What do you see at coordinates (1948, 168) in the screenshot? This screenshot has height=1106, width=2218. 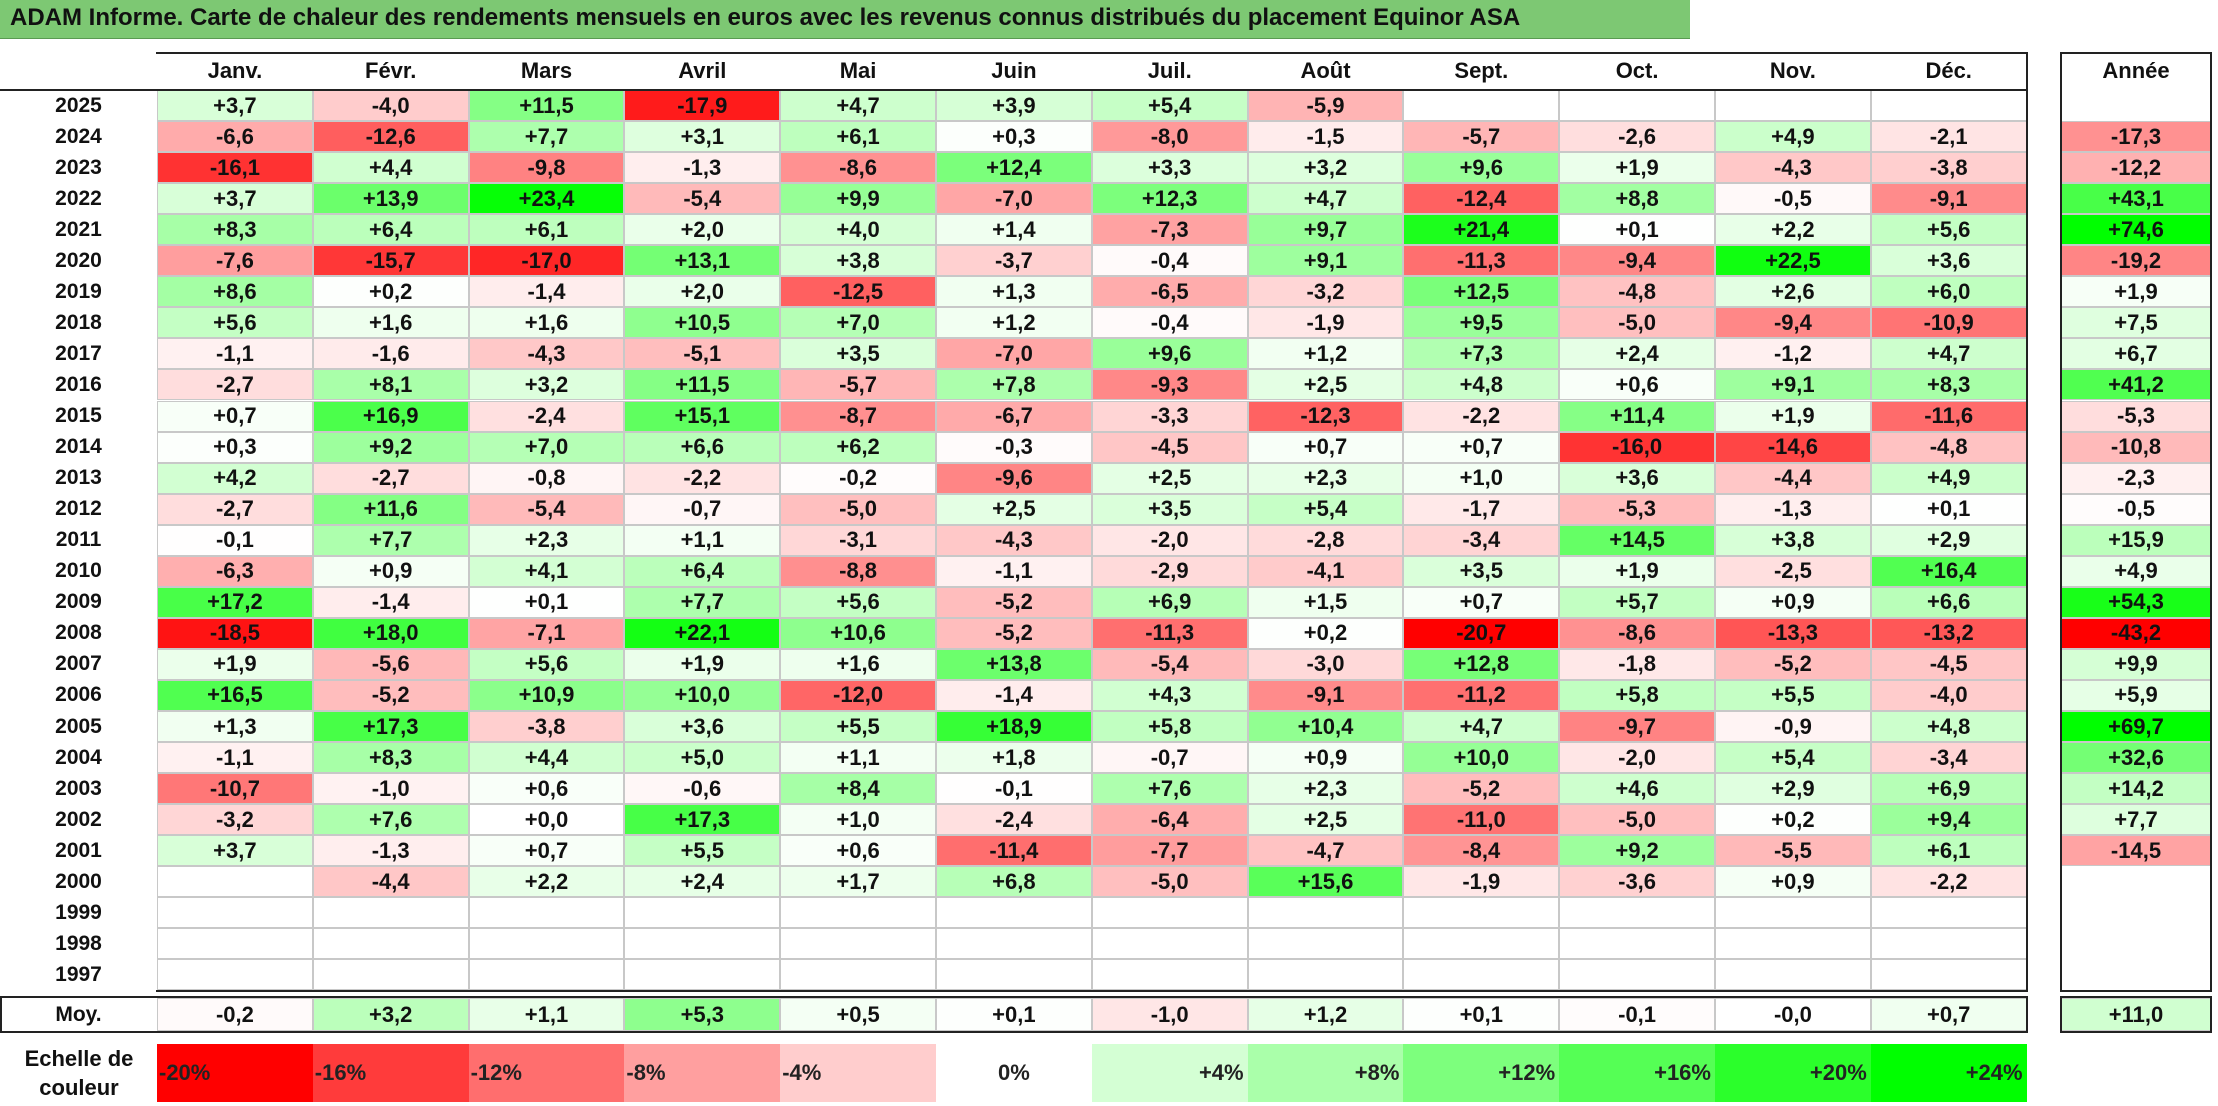 I see `heatmap-cell: -3,8` at bounding box center [1948, 168].